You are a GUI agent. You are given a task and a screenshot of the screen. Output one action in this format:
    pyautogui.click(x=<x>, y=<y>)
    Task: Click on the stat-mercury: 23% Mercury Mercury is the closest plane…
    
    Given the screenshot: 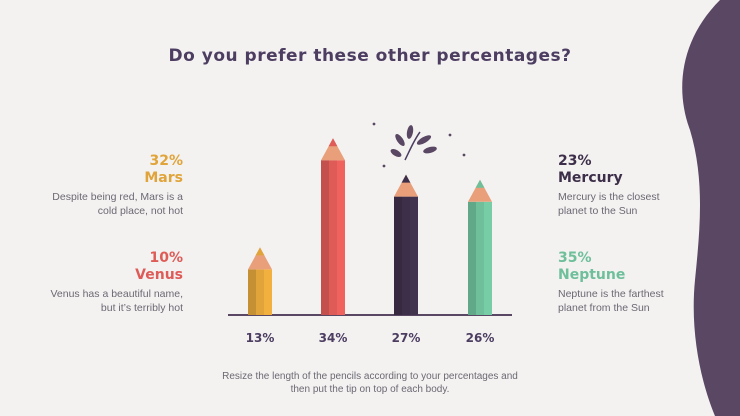 What is the action you would take?
    pyautogui.click(x=633, y=185)
    